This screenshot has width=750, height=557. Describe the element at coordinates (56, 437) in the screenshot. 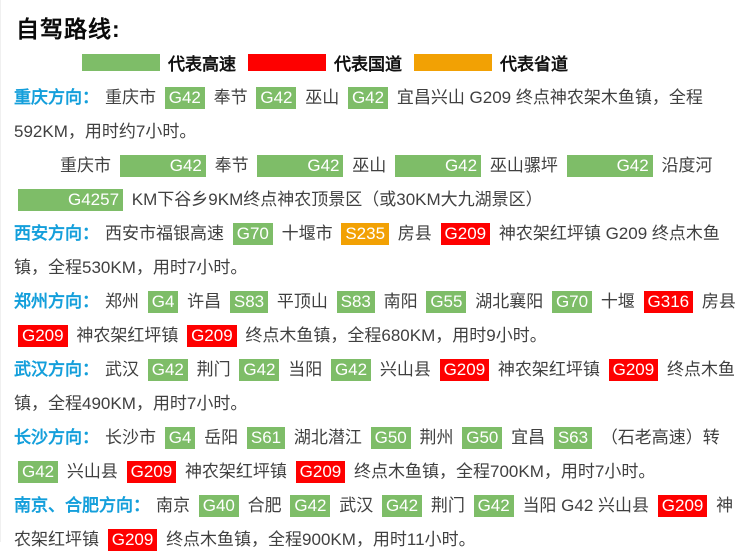

I see `direction-label: 长沙方向：` at that location.